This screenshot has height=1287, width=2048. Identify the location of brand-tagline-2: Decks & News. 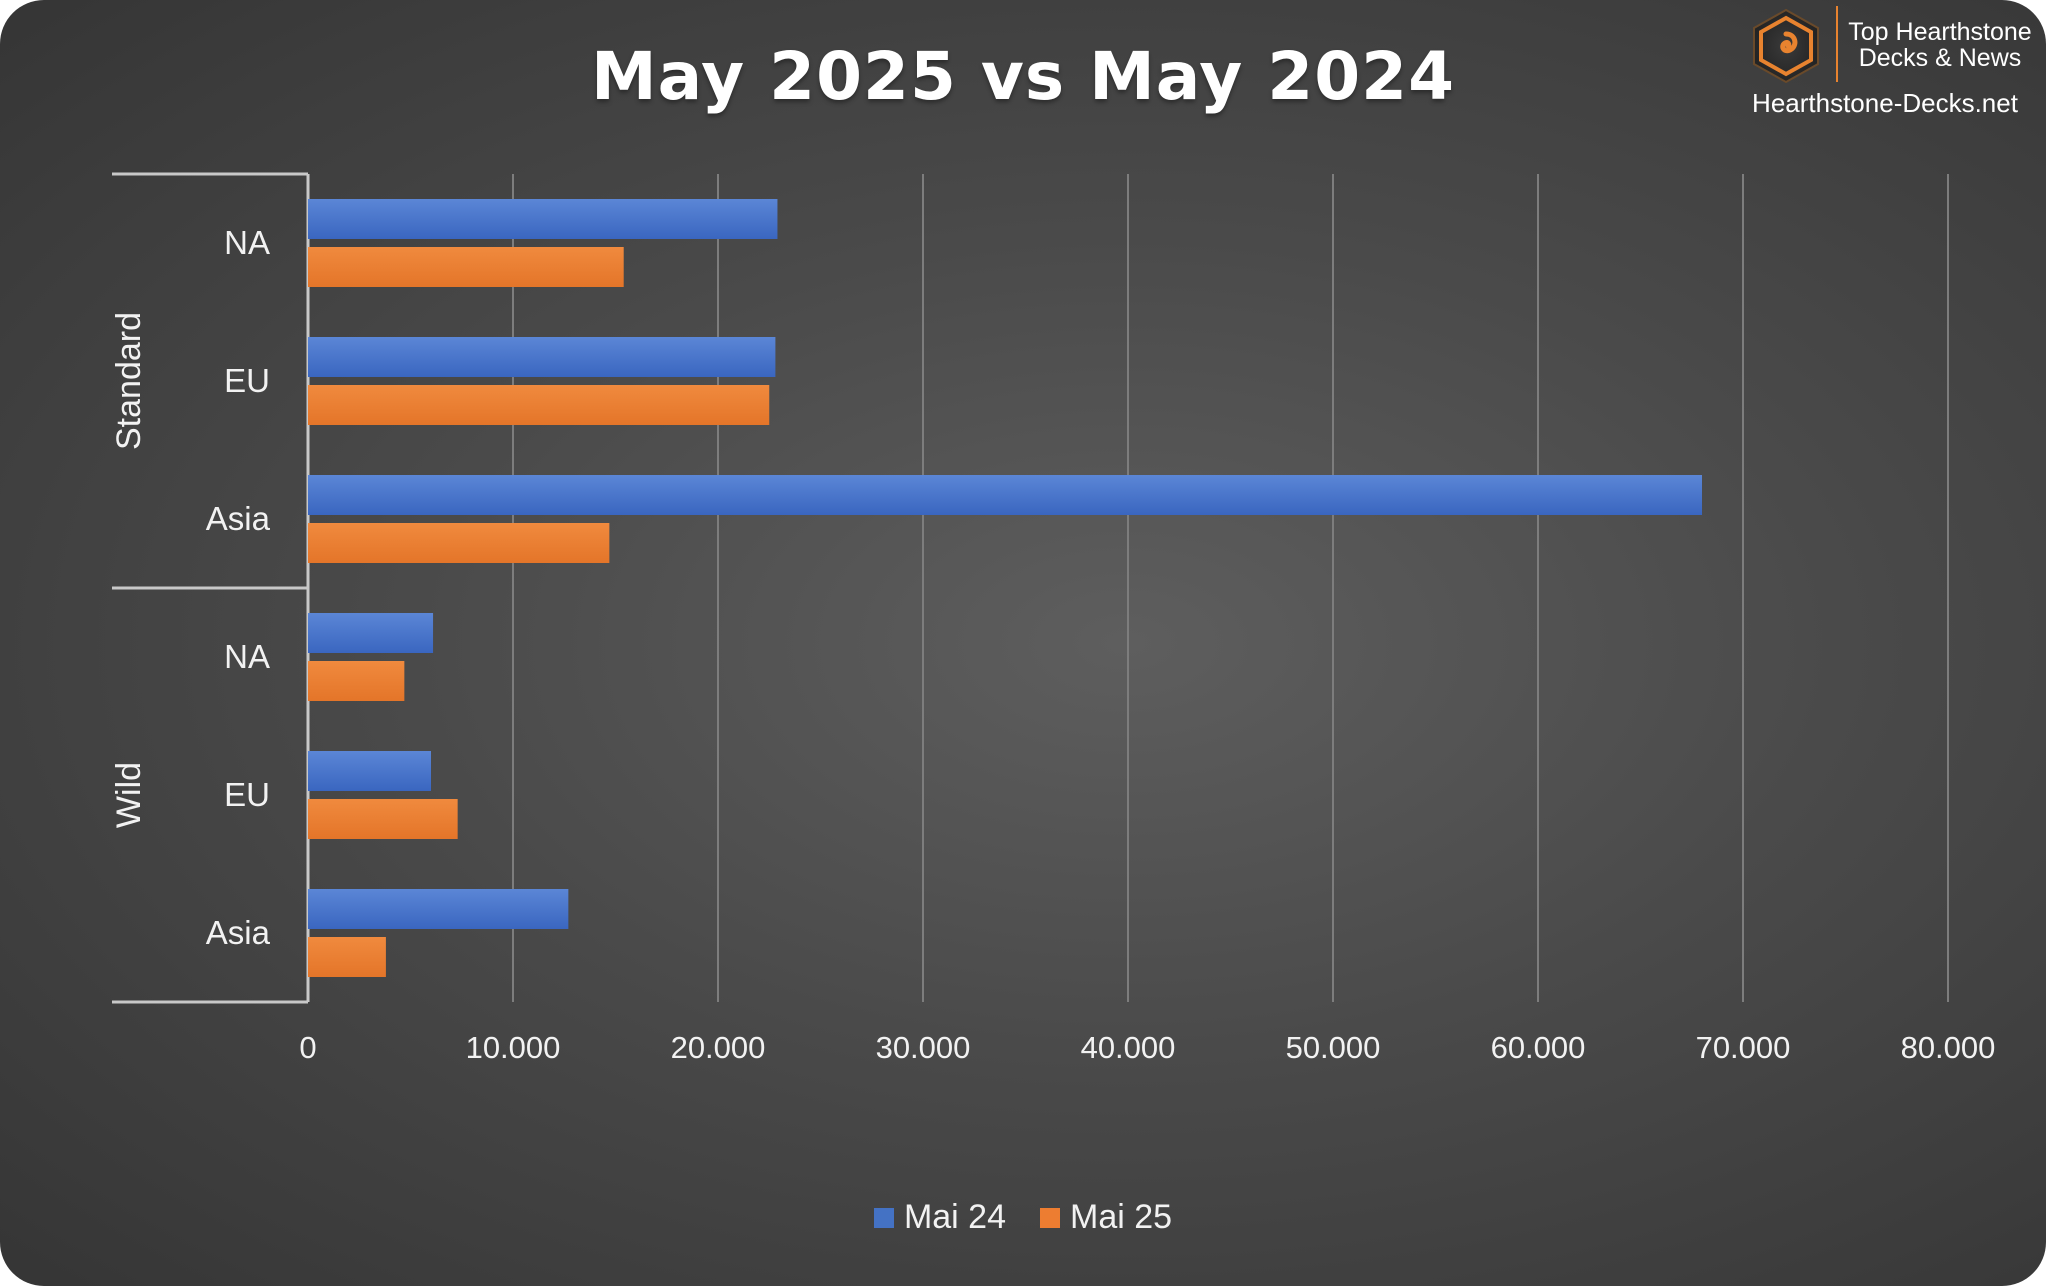
(1940, 58).